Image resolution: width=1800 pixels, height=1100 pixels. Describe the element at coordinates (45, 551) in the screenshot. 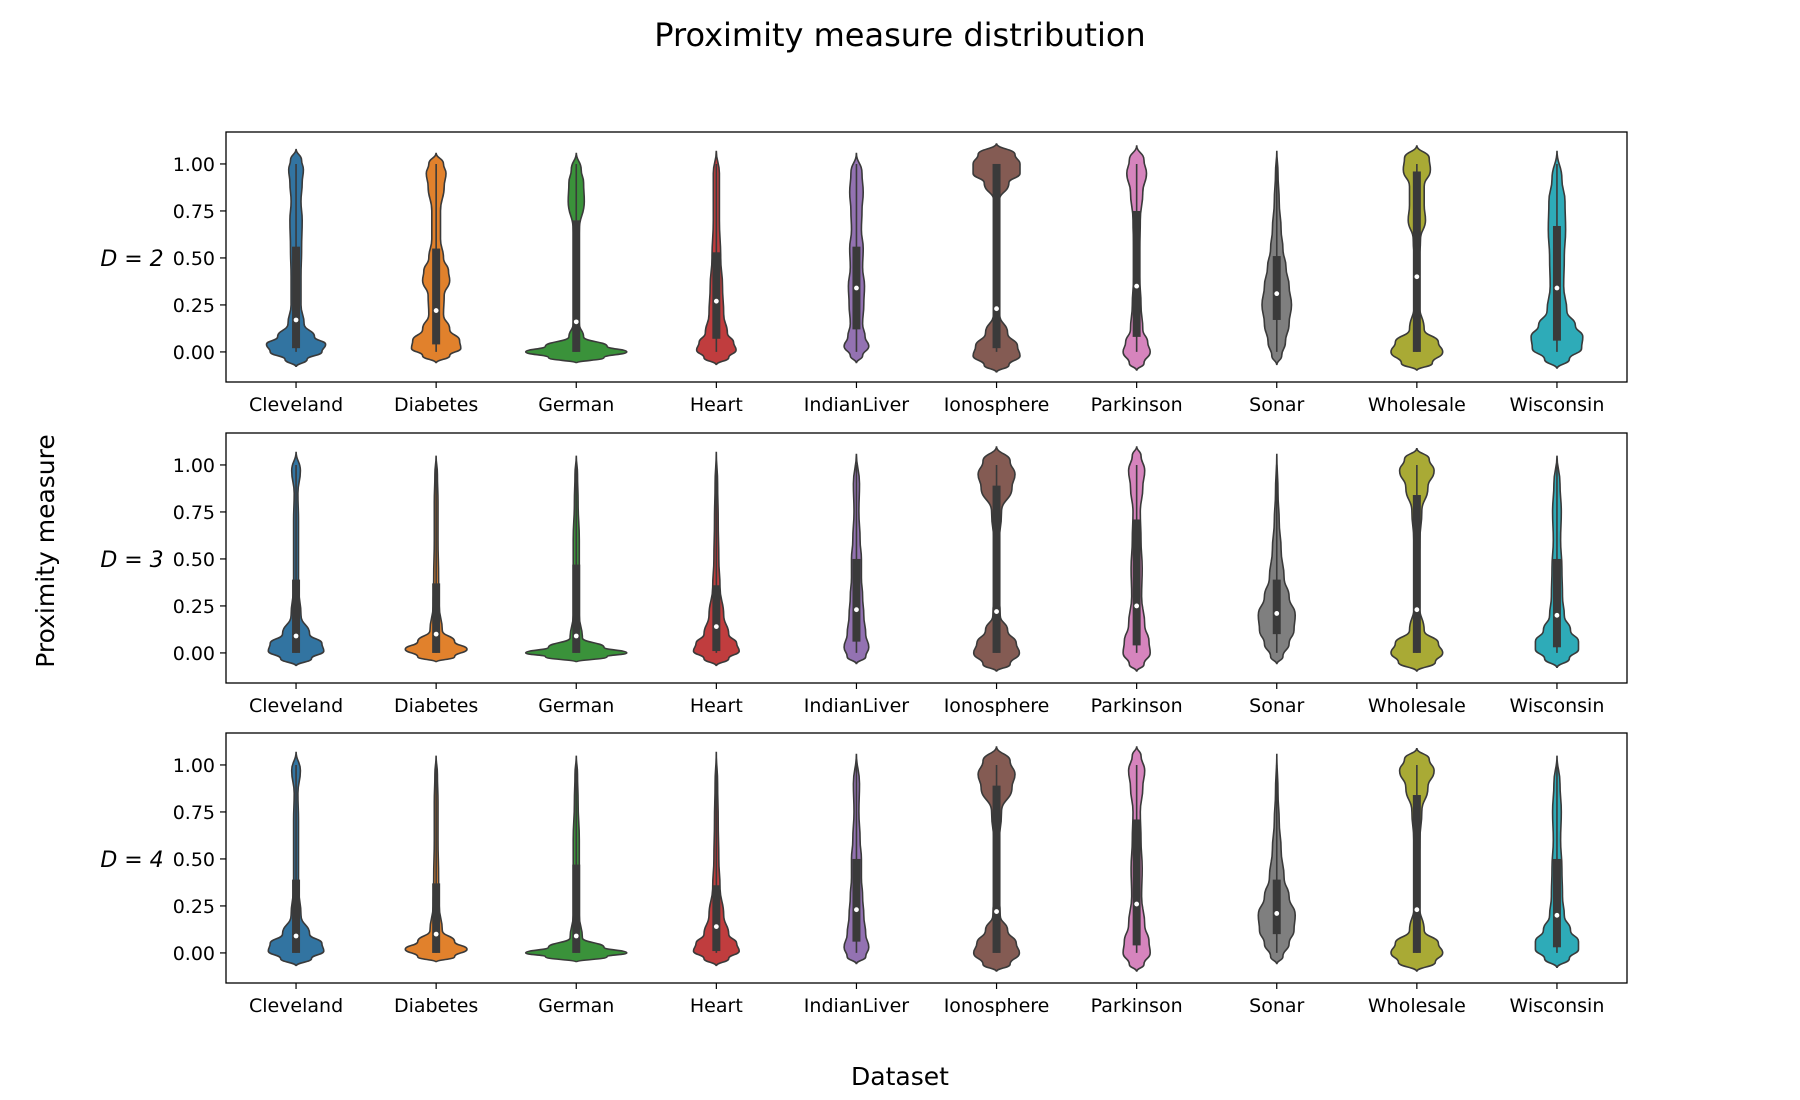

I see `y-axis-label: Proximity measure` at that location.